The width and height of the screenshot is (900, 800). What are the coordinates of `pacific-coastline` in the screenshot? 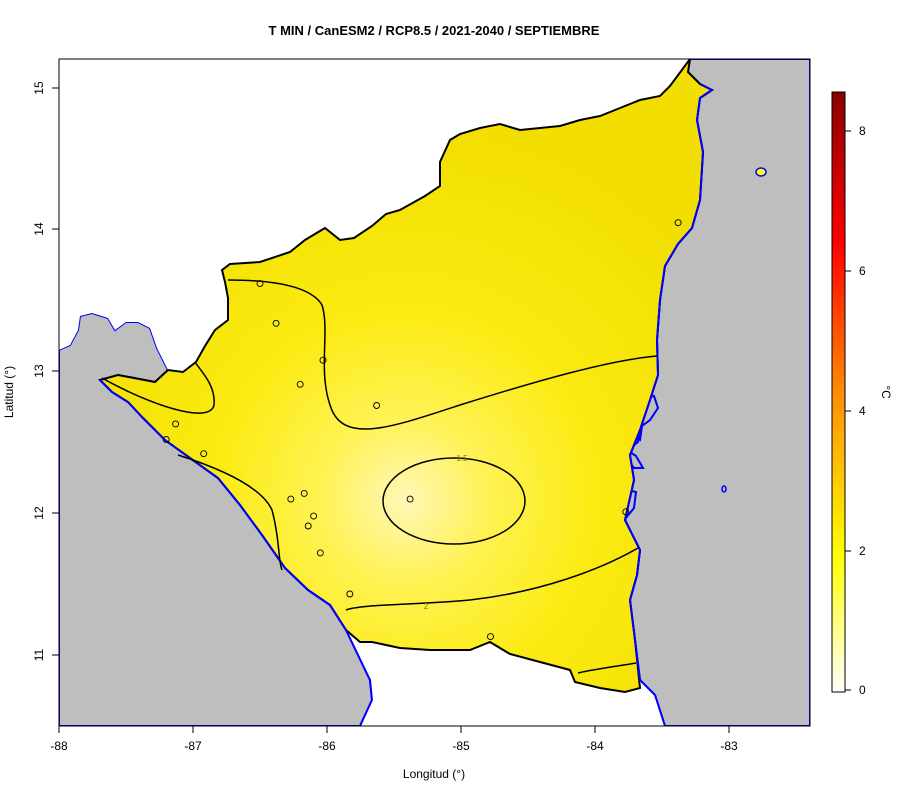 It's located at (236, 552).